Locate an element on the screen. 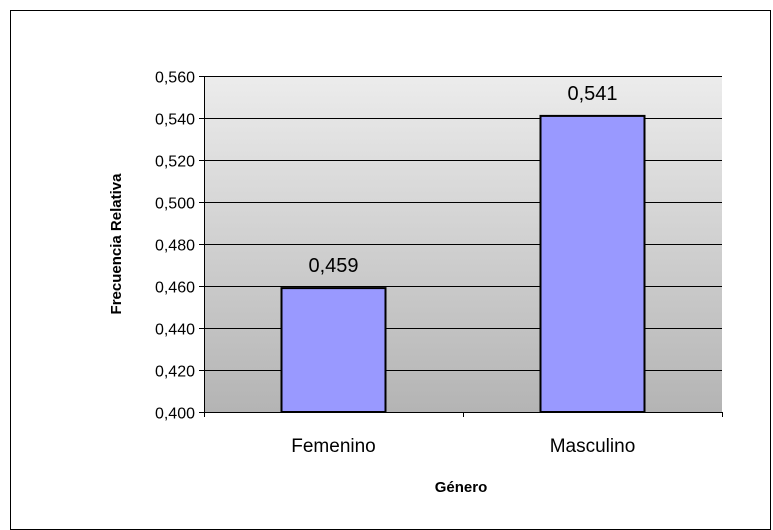  y-tick-label: 0,420 is located at coordinates (175, 372).